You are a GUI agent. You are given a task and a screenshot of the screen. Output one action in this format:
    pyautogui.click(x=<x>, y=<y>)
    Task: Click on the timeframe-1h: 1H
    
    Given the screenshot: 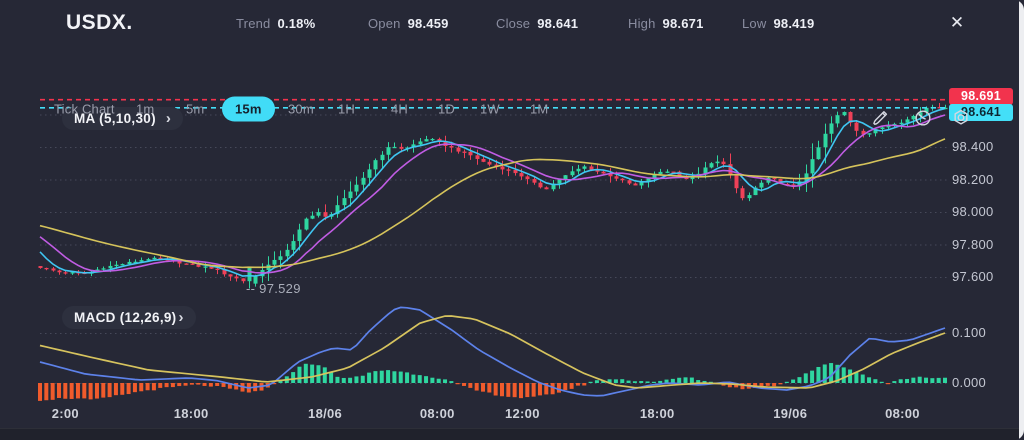 What is the action you would take?
    pyautogui.click(x=346, y=109)
    